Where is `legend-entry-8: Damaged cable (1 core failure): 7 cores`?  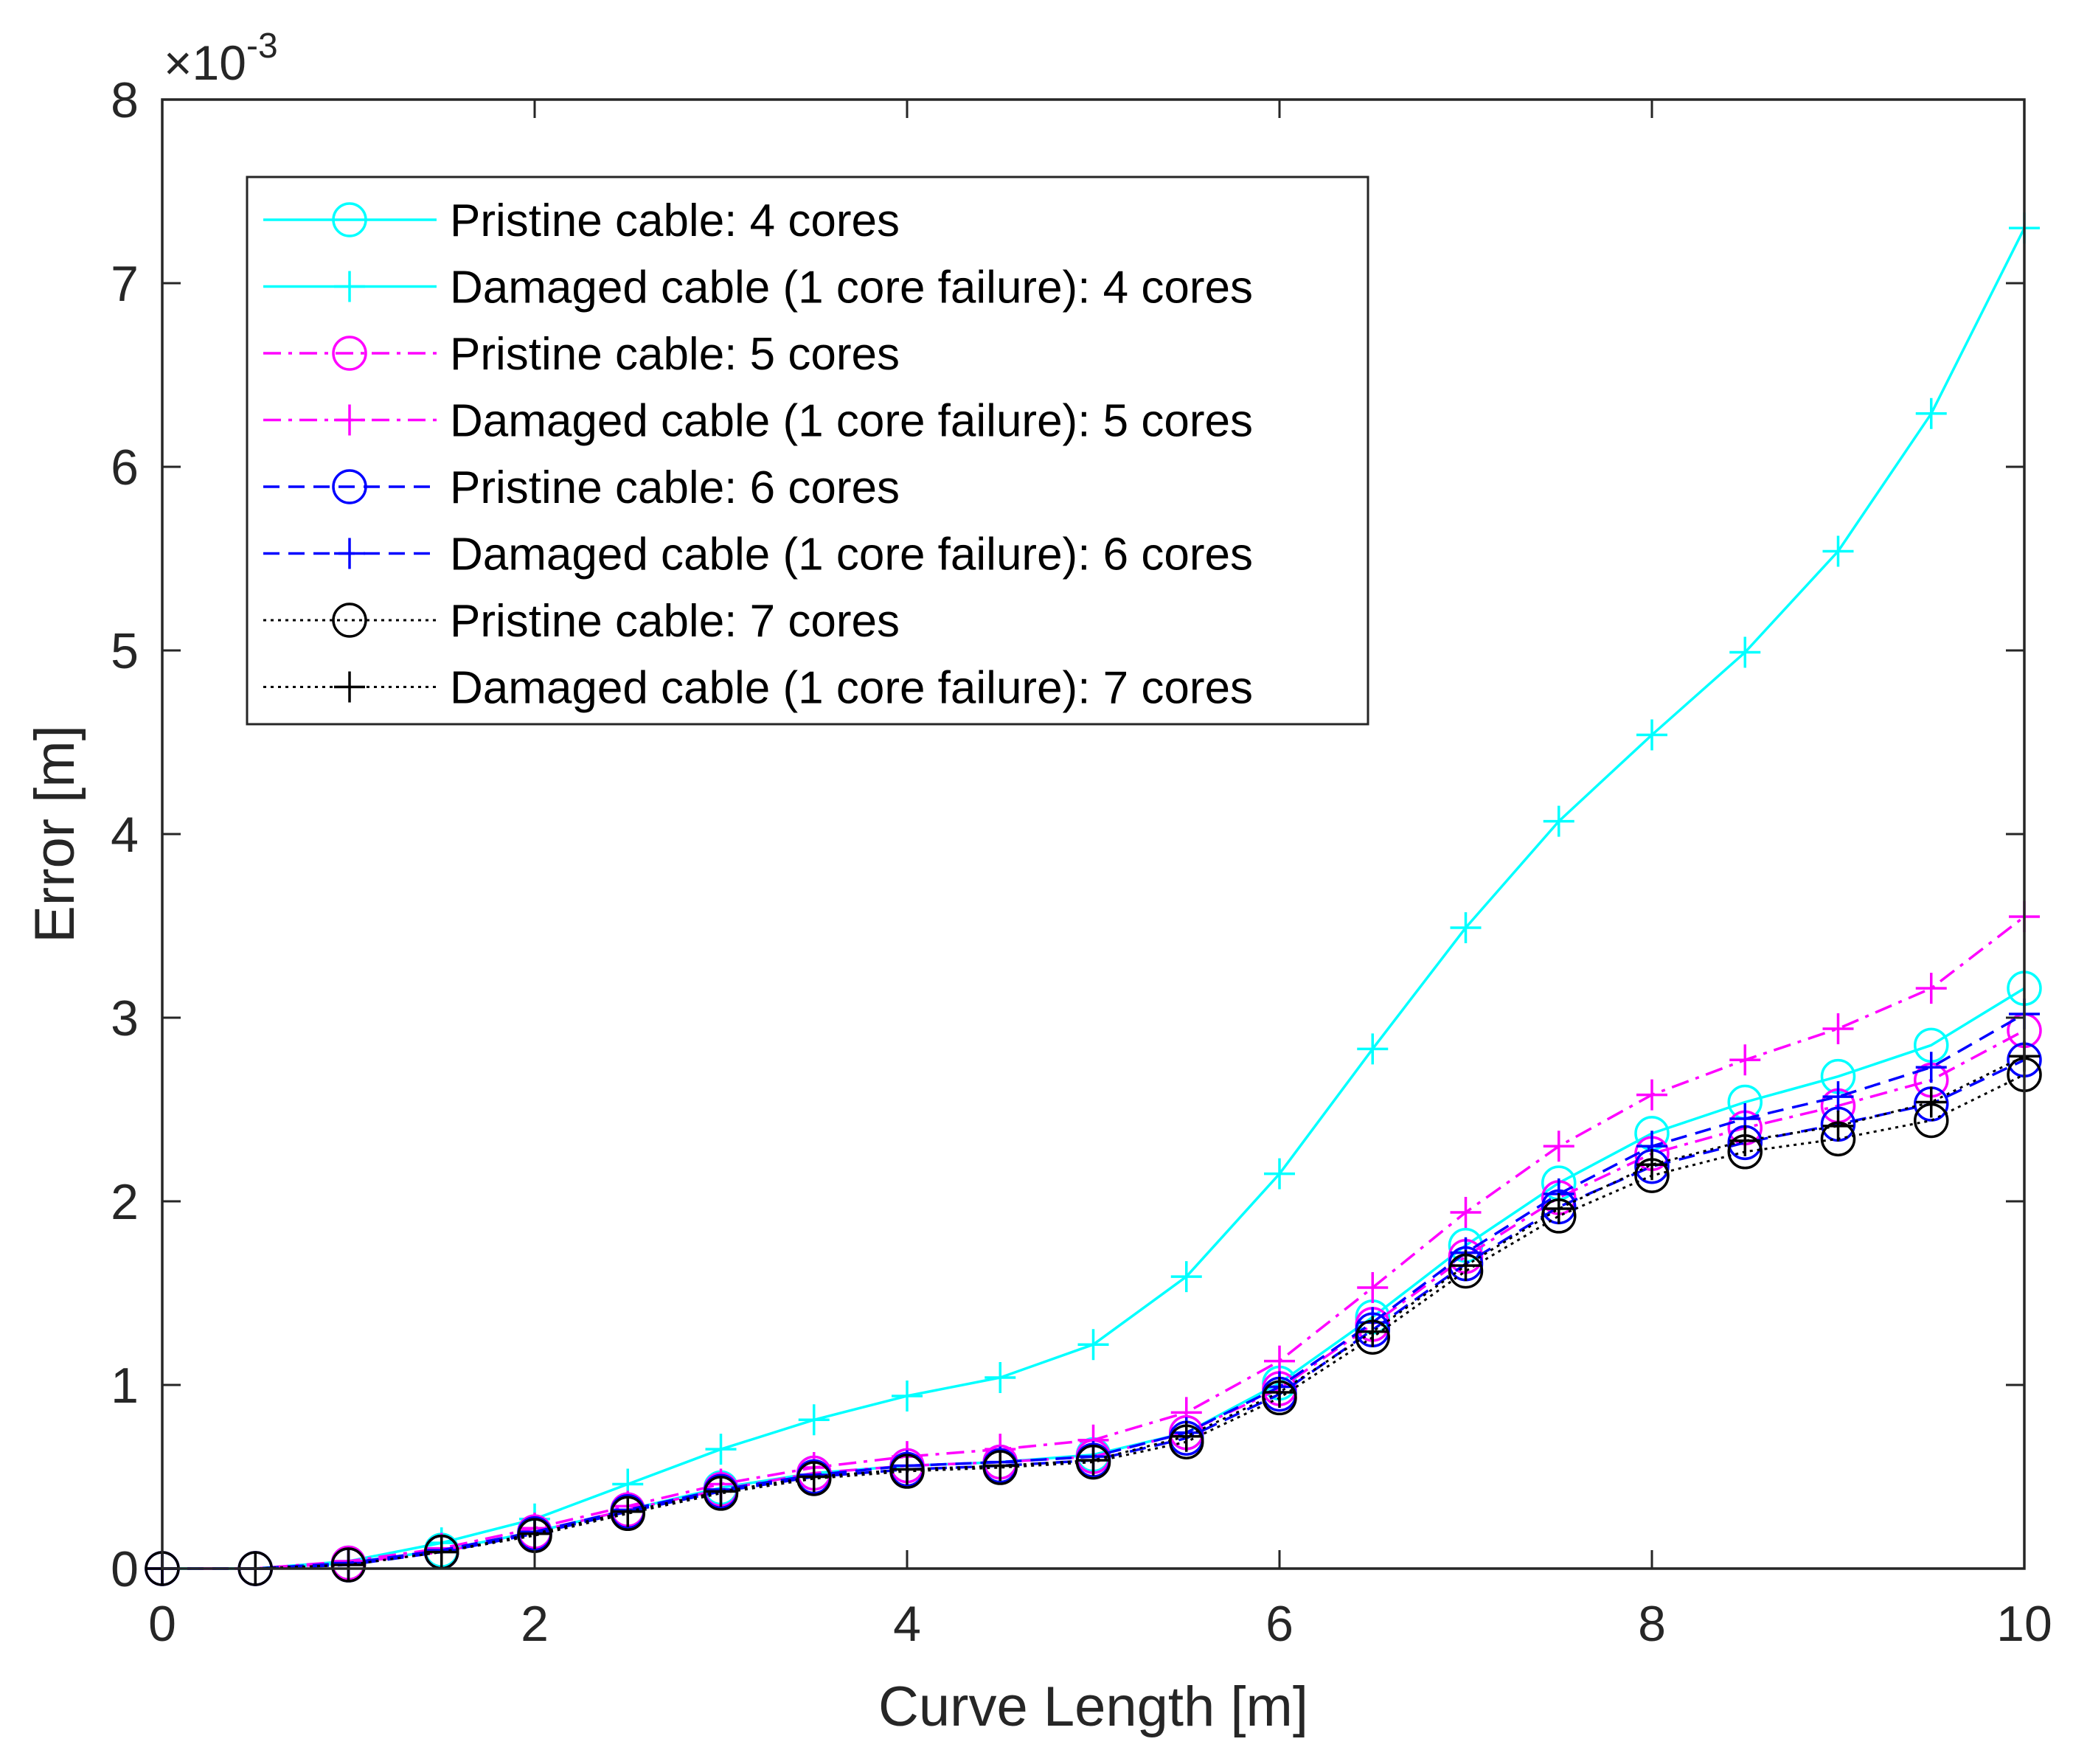 legend-entry-8: Damaged cable (1 core failure): 7 cores is located at coordinates (758, 688).